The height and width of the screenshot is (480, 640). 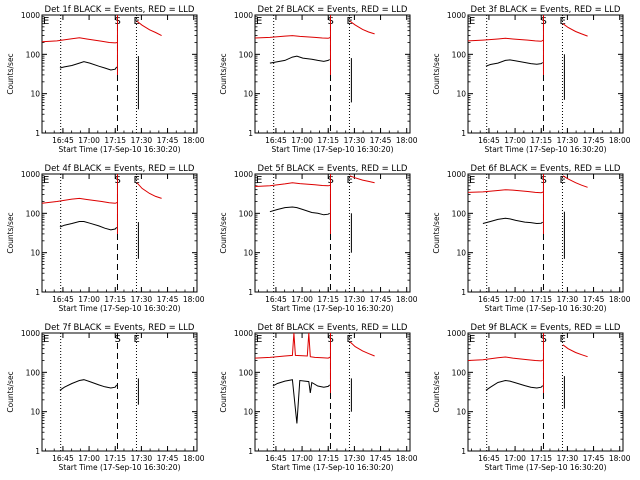 I want to click on panel-title: Det 5f BLACK = Events, RED = LLD, so click(x=333, y=169).